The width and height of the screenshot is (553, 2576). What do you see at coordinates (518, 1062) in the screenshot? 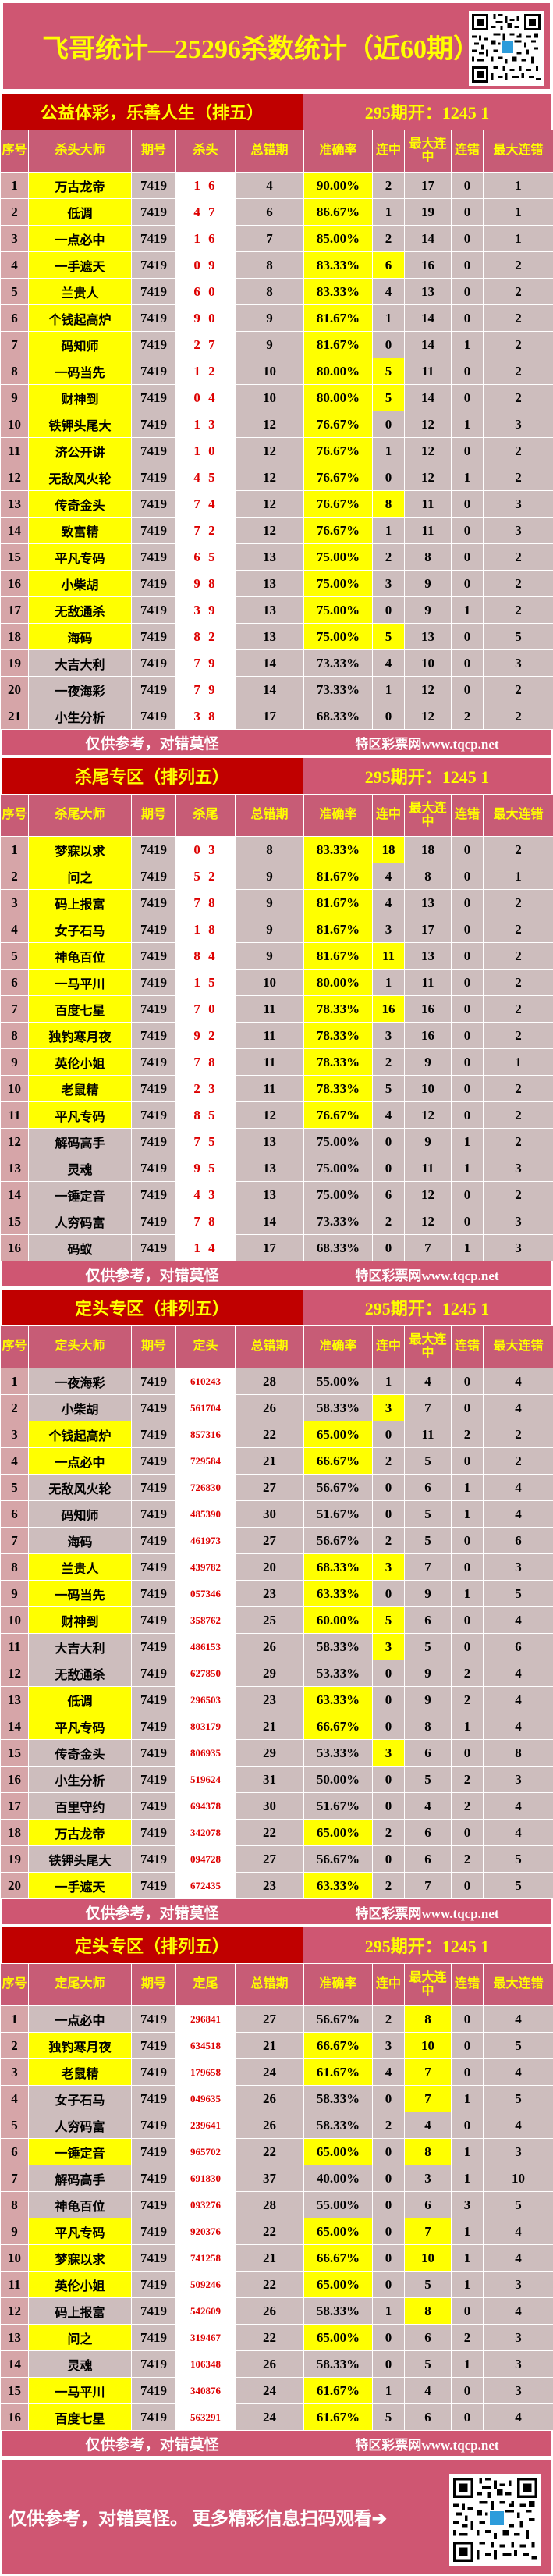
I see `cell-max-miss: 1` at bounding box center [518, 1062].